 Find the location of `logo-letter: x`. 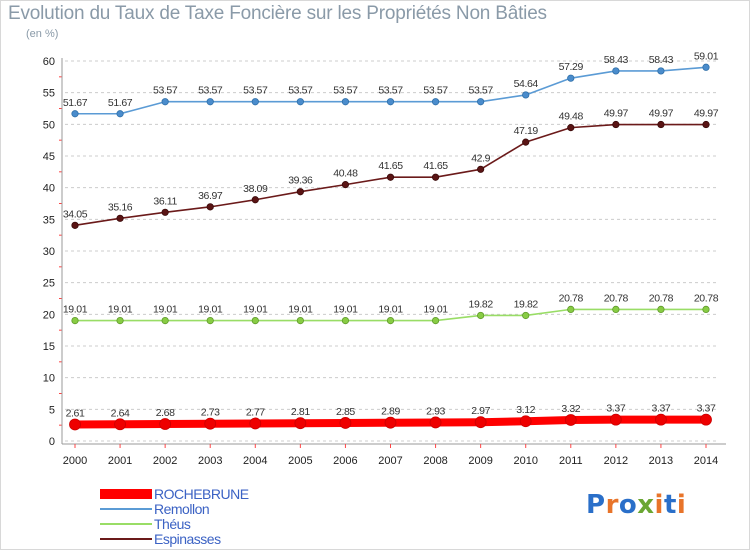

logo-letter: x is located at coordinates (646, 505).